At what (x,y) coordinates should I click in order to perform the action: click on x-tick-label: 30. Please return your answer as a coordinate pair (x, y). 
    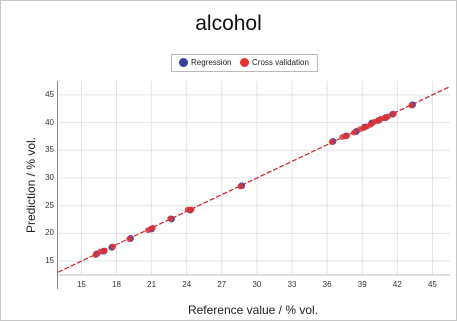
    Looking at the image, I should click on (256, 284).